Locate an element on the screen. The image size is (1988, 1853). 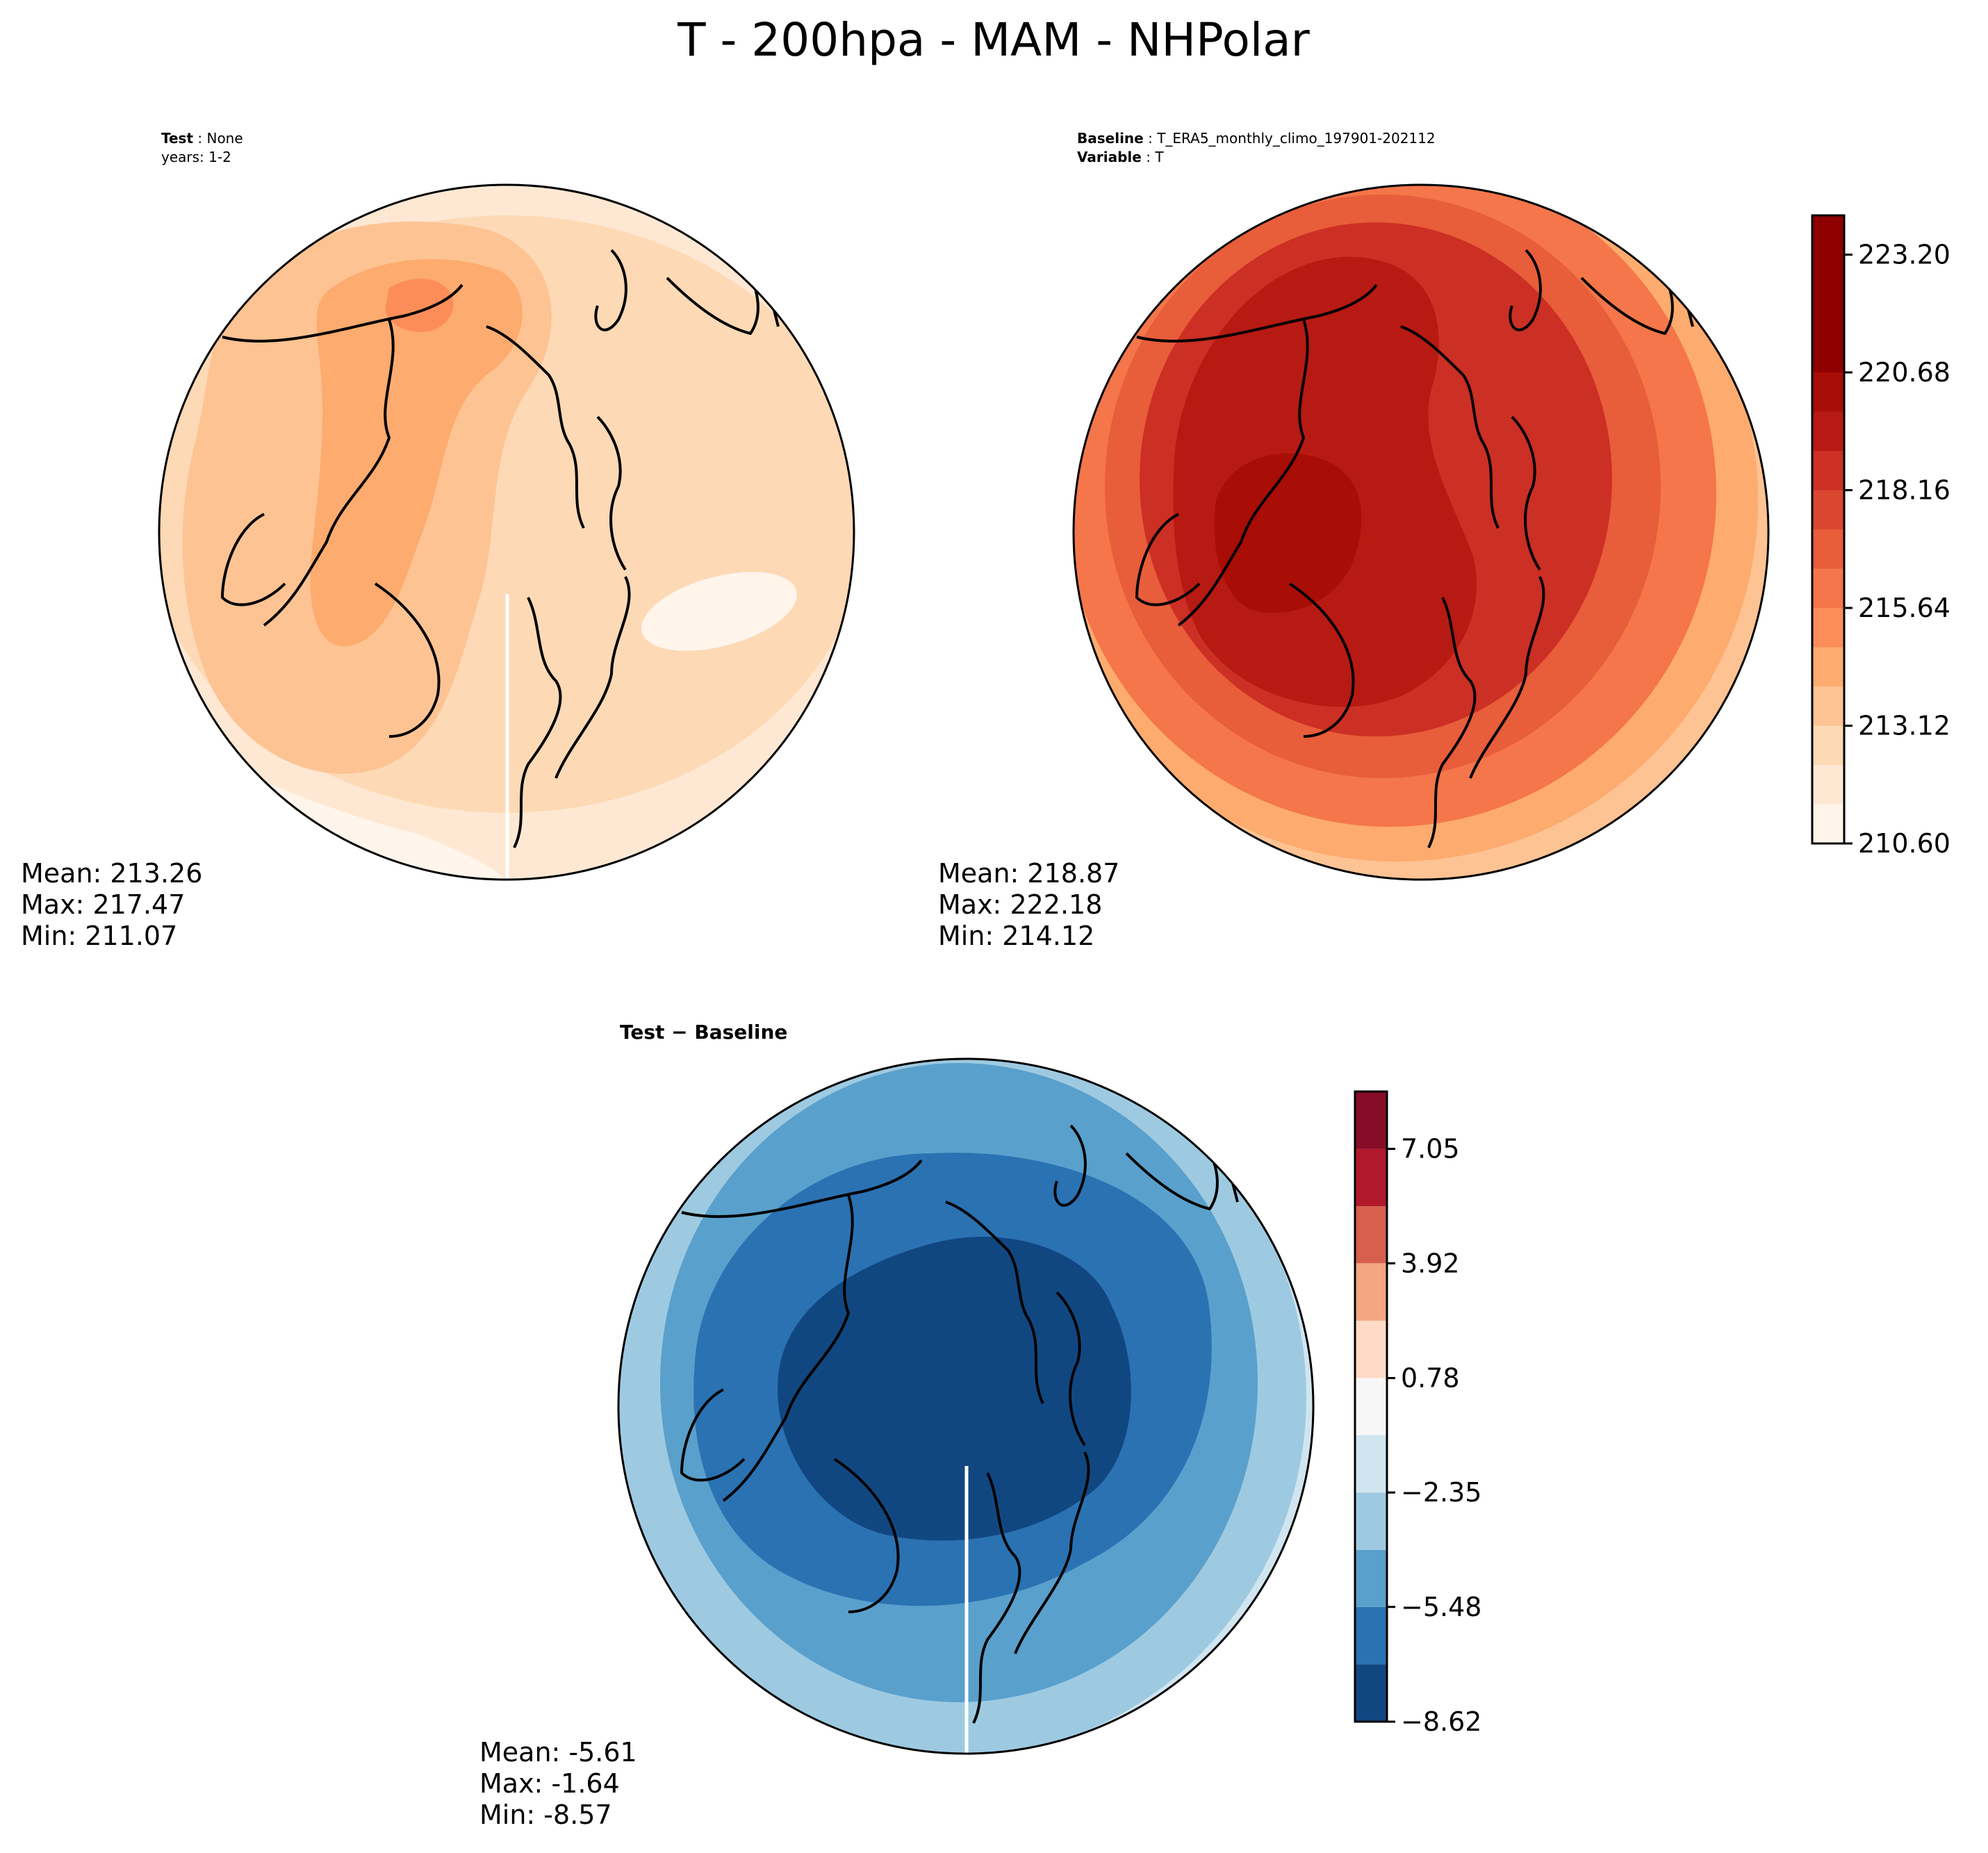
baseline-mean: Mean: 218.87 is located at coordinates (1028, 873).